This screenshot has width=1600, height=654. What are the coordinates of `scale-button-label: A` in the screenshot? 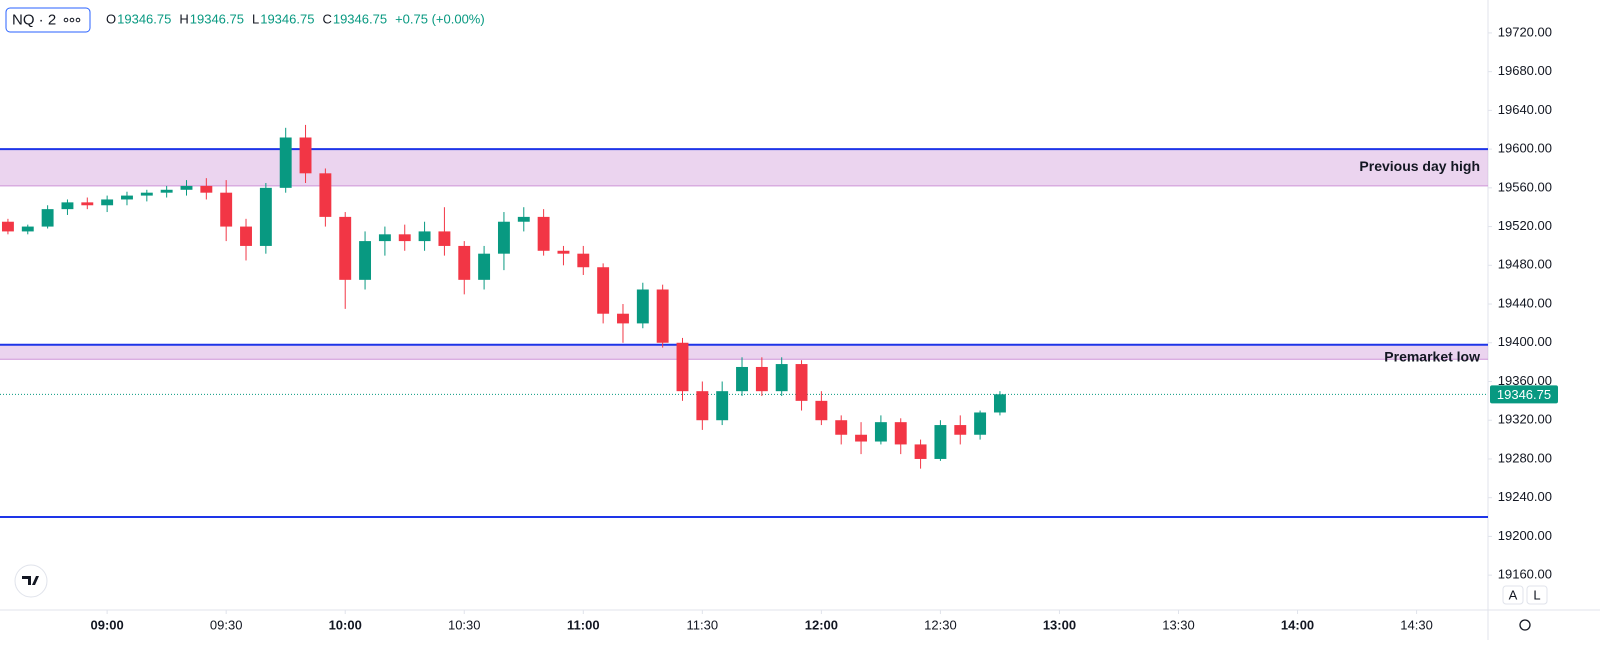 It's located at (1513, 594).